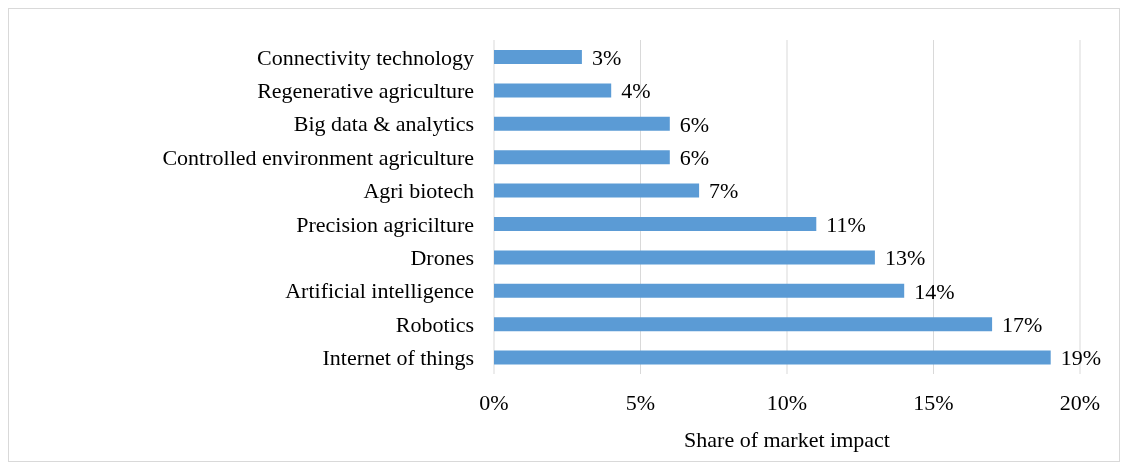  I want to click on y-tick-label: Robotics, so click(434, 324).